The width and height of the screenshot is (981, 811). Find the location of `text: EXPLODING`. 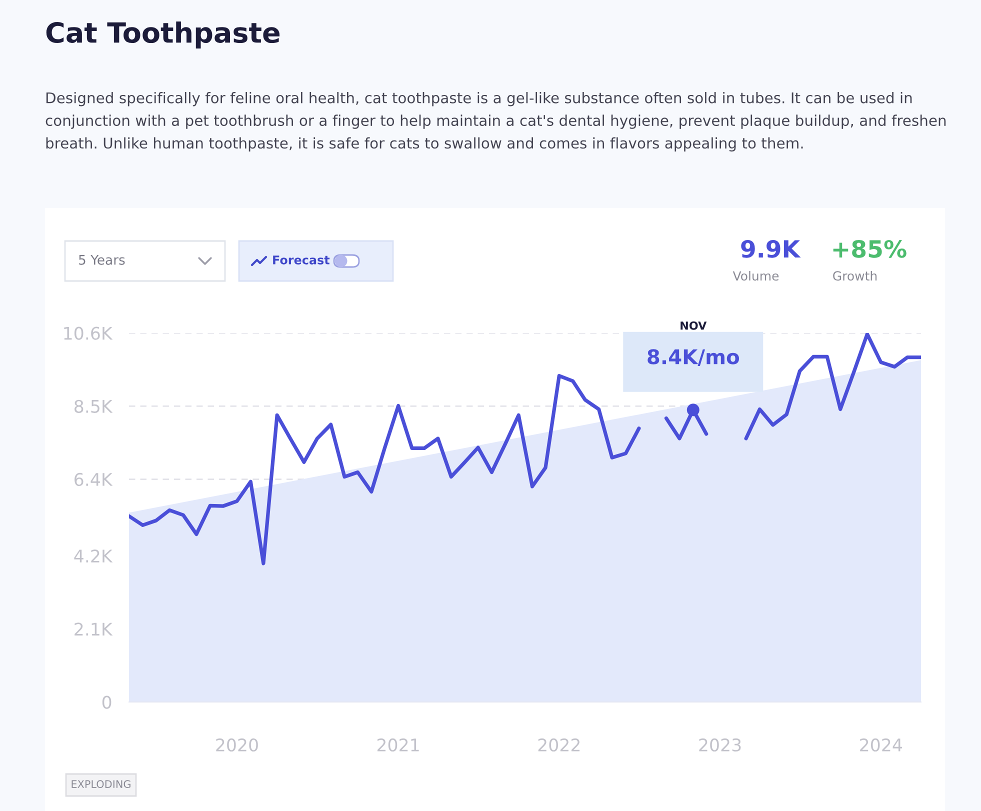

text: EXPLODING is located at coordinates (101, 784).